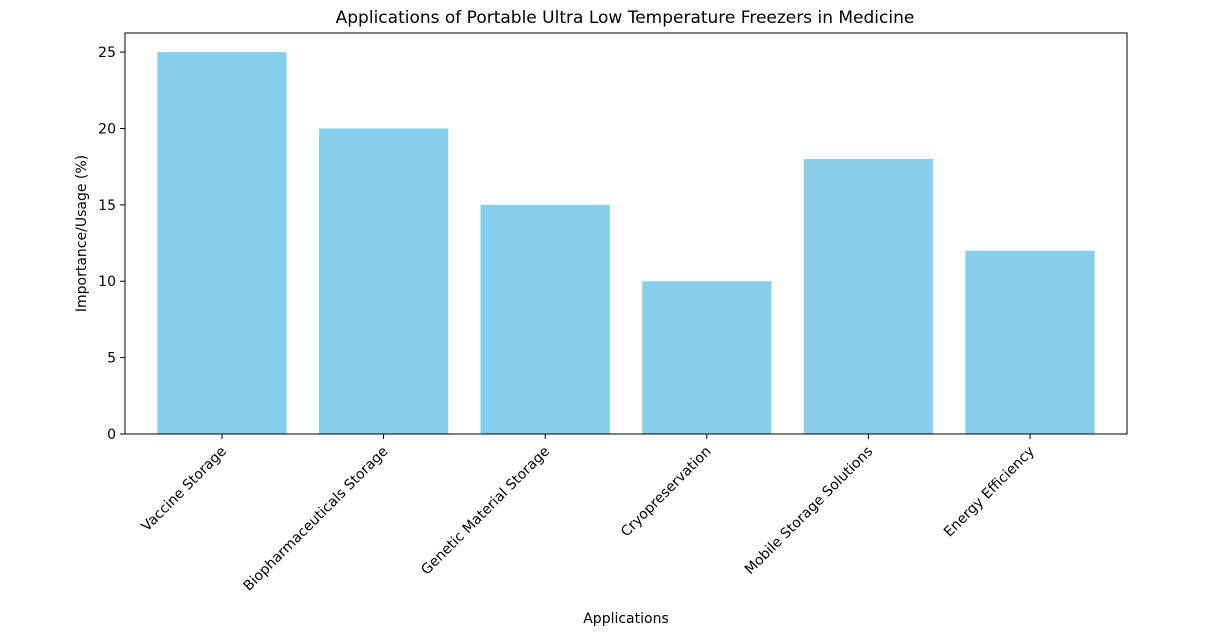 The height and width of the screenshot is (636, 1205). Describe the element at coordinates (809, 511) in the screenshot. I see `x-tick-label: Mobile Storage Solutions` at that location.